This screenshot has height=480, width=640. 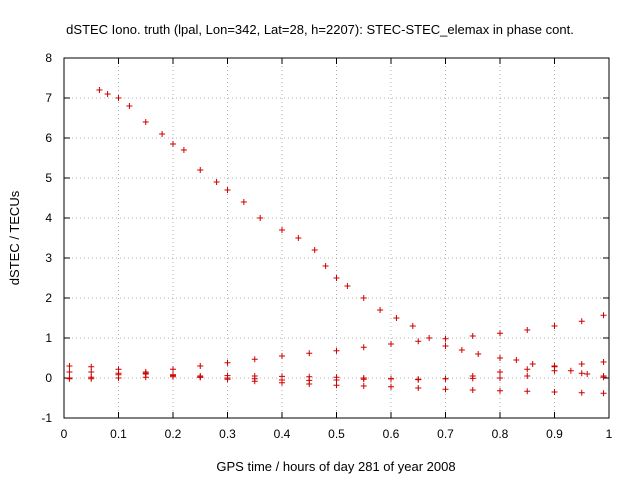 I want to click on x-tick-label: 0.3, so click(x=227, y=434).